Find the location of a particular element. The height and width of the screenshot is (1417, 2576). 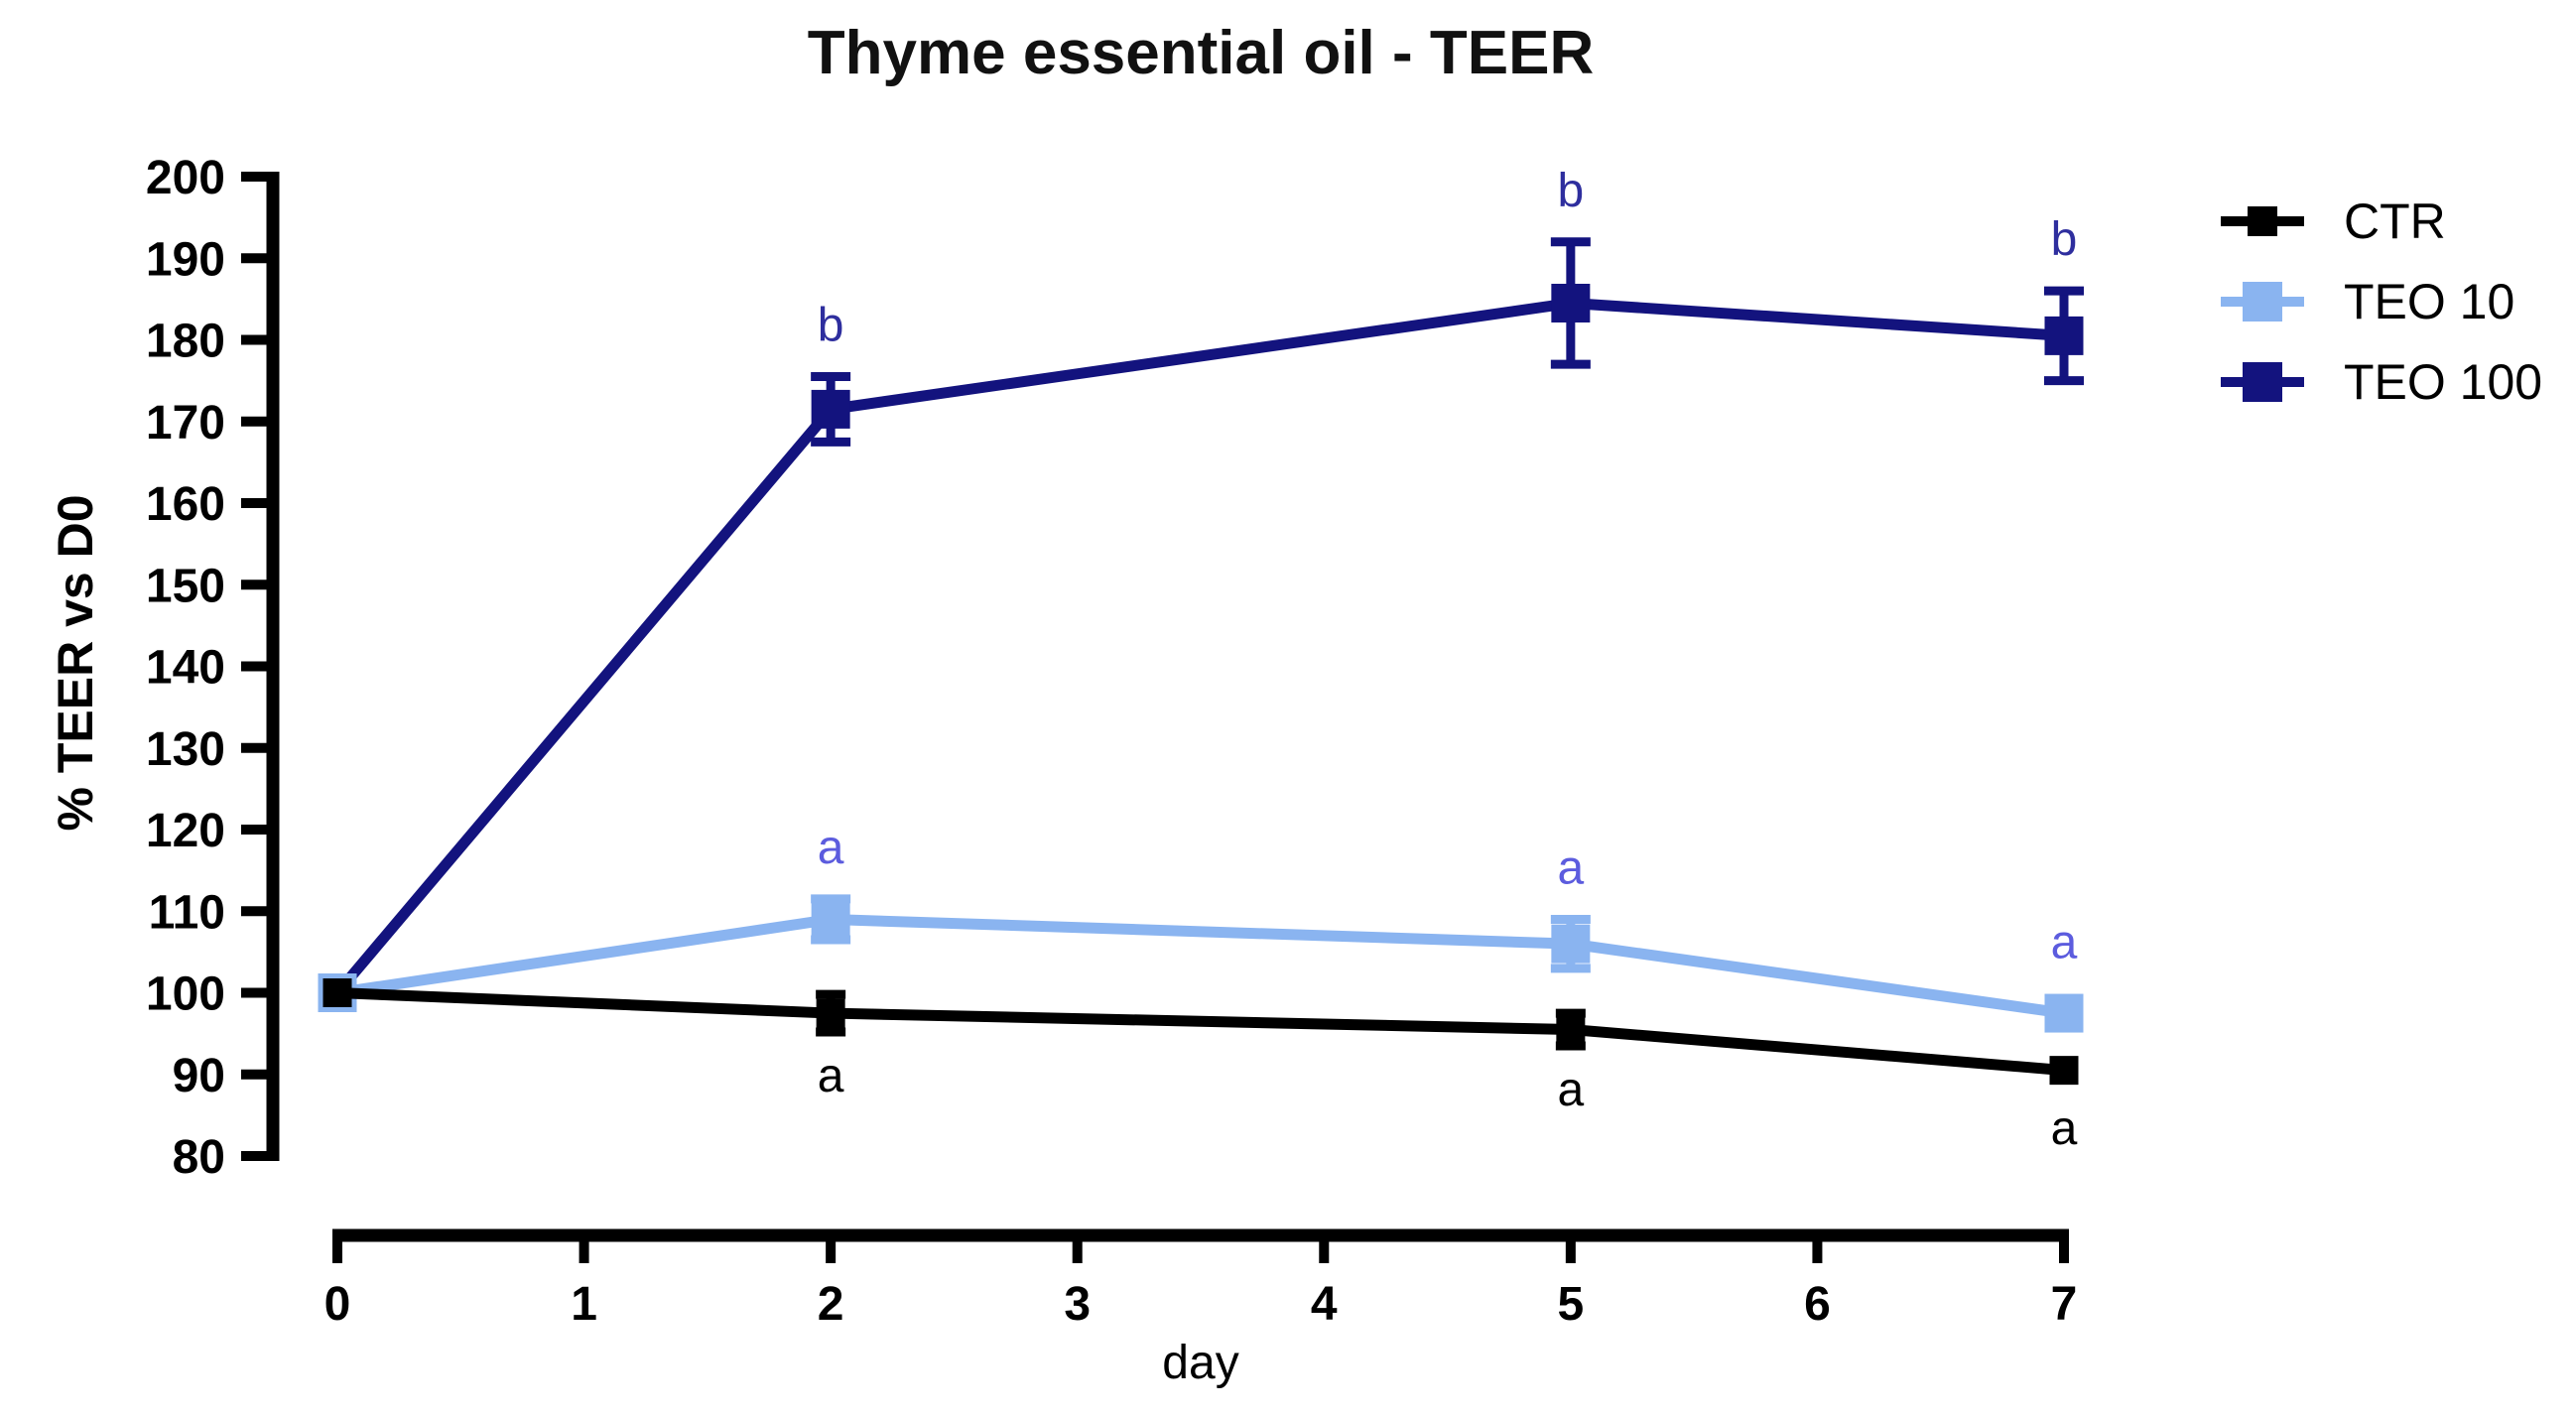

marker-teo-100-day7 is located at coordinates (2064, 335).